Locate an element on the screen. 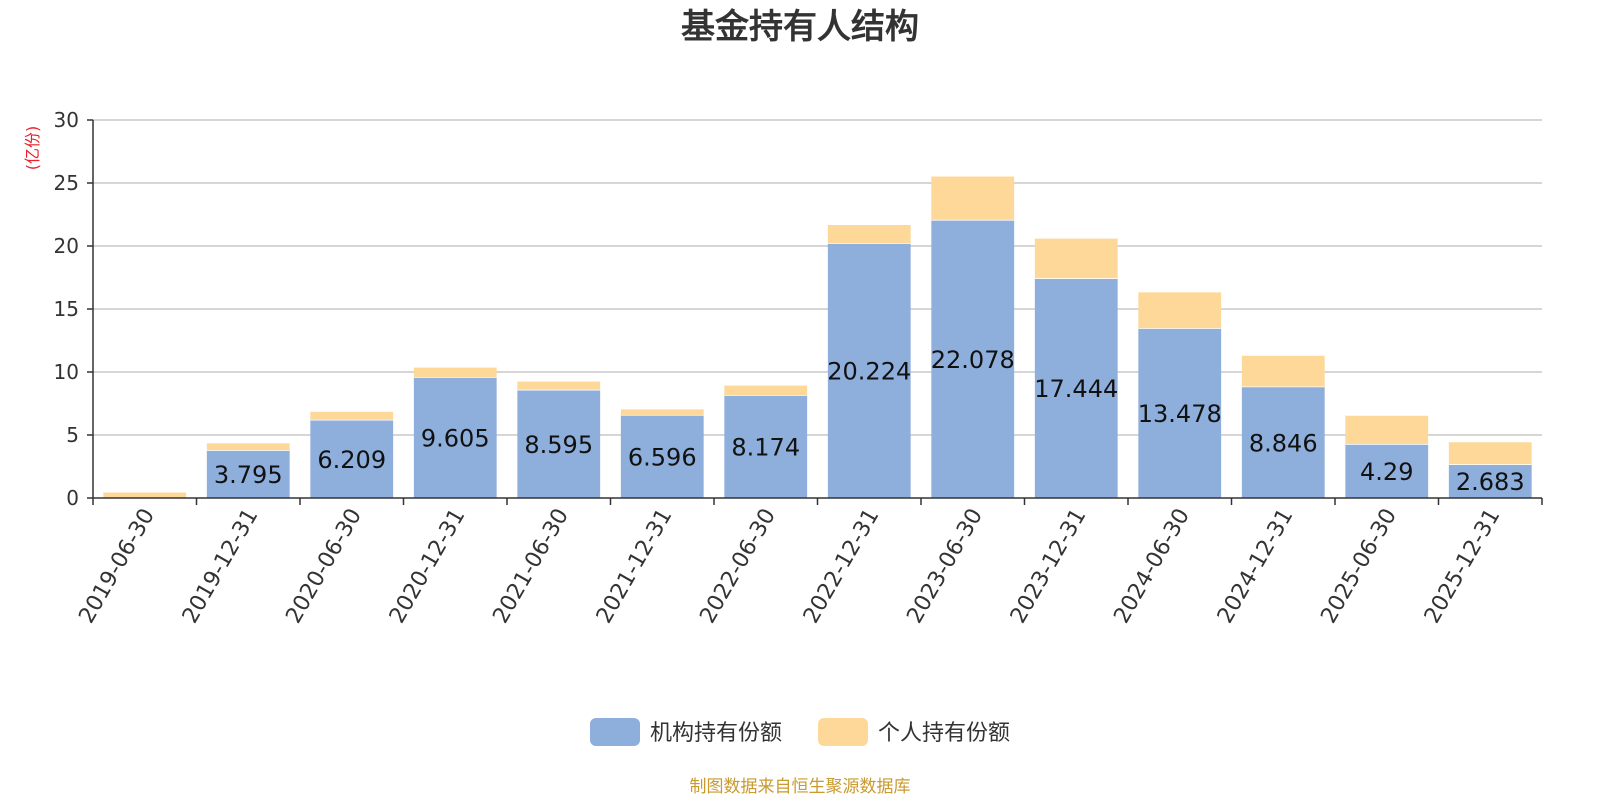 The height and width of the screenshot is (800, 1600). legend: 机构持有份额 个人持有份额 is located at coordinates (800, 732).